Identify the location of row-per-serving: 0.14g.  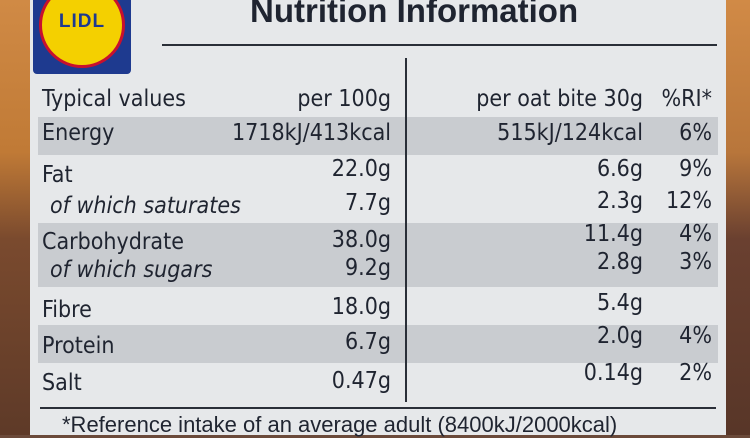
(613, 373).